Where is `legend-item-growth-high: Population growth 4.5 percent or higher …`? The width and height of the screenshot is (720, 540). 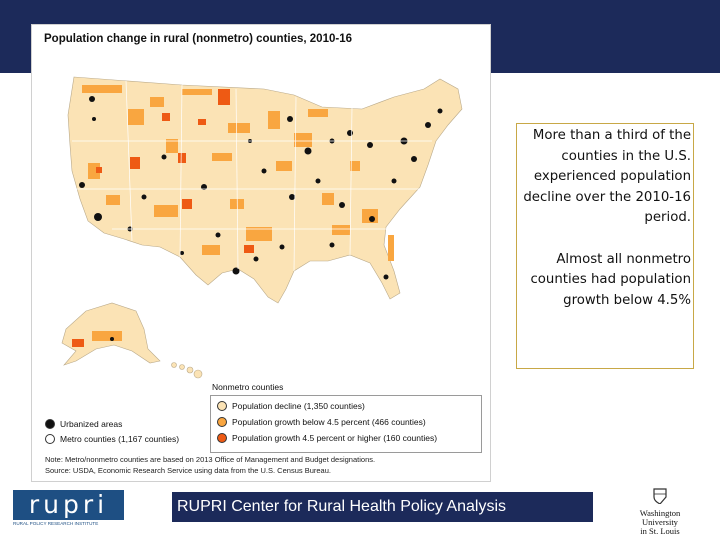
legend-item-growth-high: Population growth 4.5 percent or higher … is located at coordinates (327, 438).